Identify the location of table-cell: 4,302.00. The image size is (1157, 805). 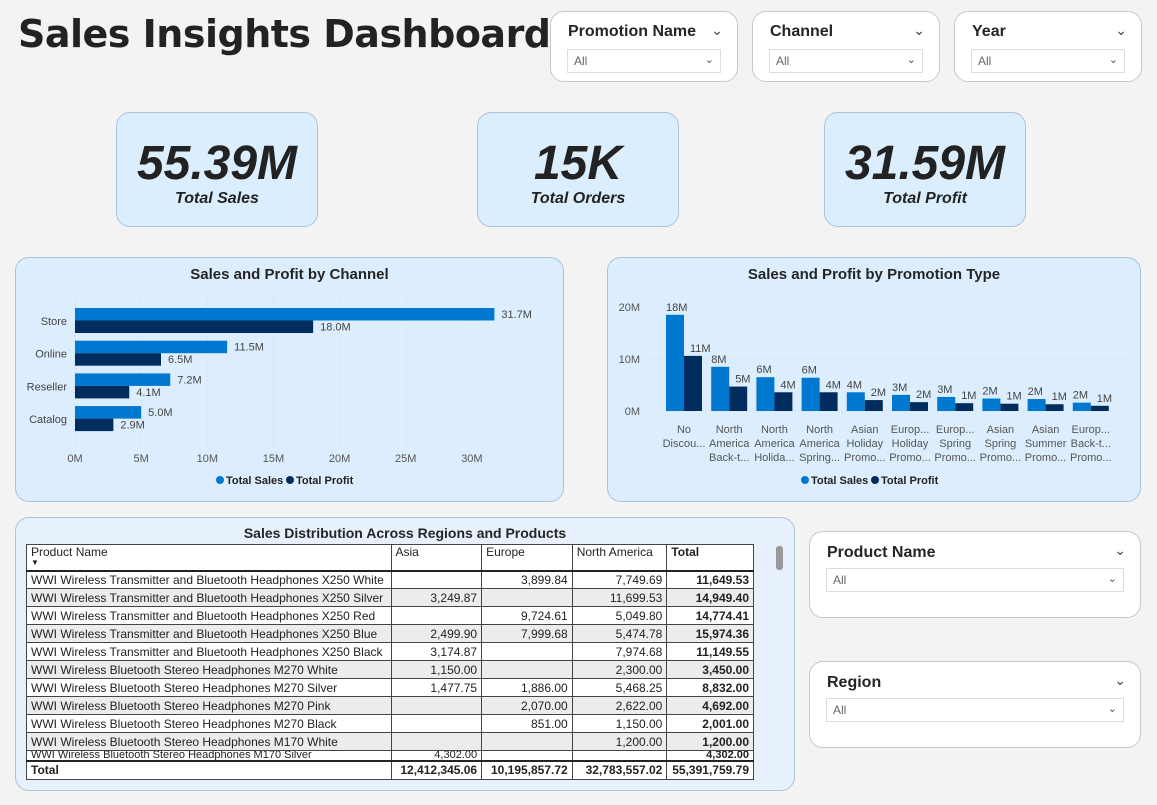
(710, 756).